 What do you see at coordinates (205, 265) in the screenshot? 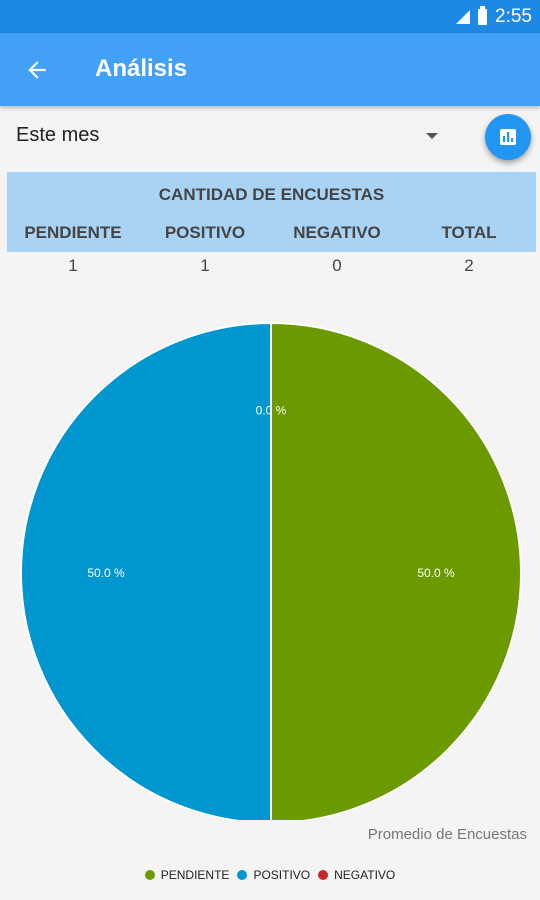
I see `value-positivo: 1` at bounding box center [205, 265].